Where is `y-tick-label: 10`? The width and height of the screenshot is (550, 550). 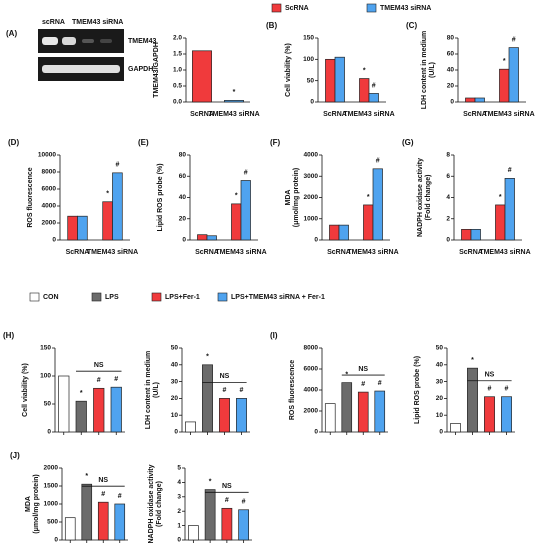
y-tick-label: 10 is located at coordinates (440, 415).